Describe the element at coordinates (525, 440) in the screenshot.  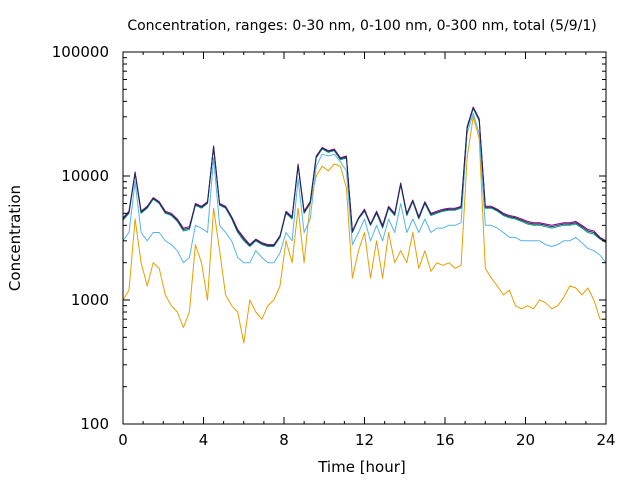
I see `x-tick-label: 20` at that location.